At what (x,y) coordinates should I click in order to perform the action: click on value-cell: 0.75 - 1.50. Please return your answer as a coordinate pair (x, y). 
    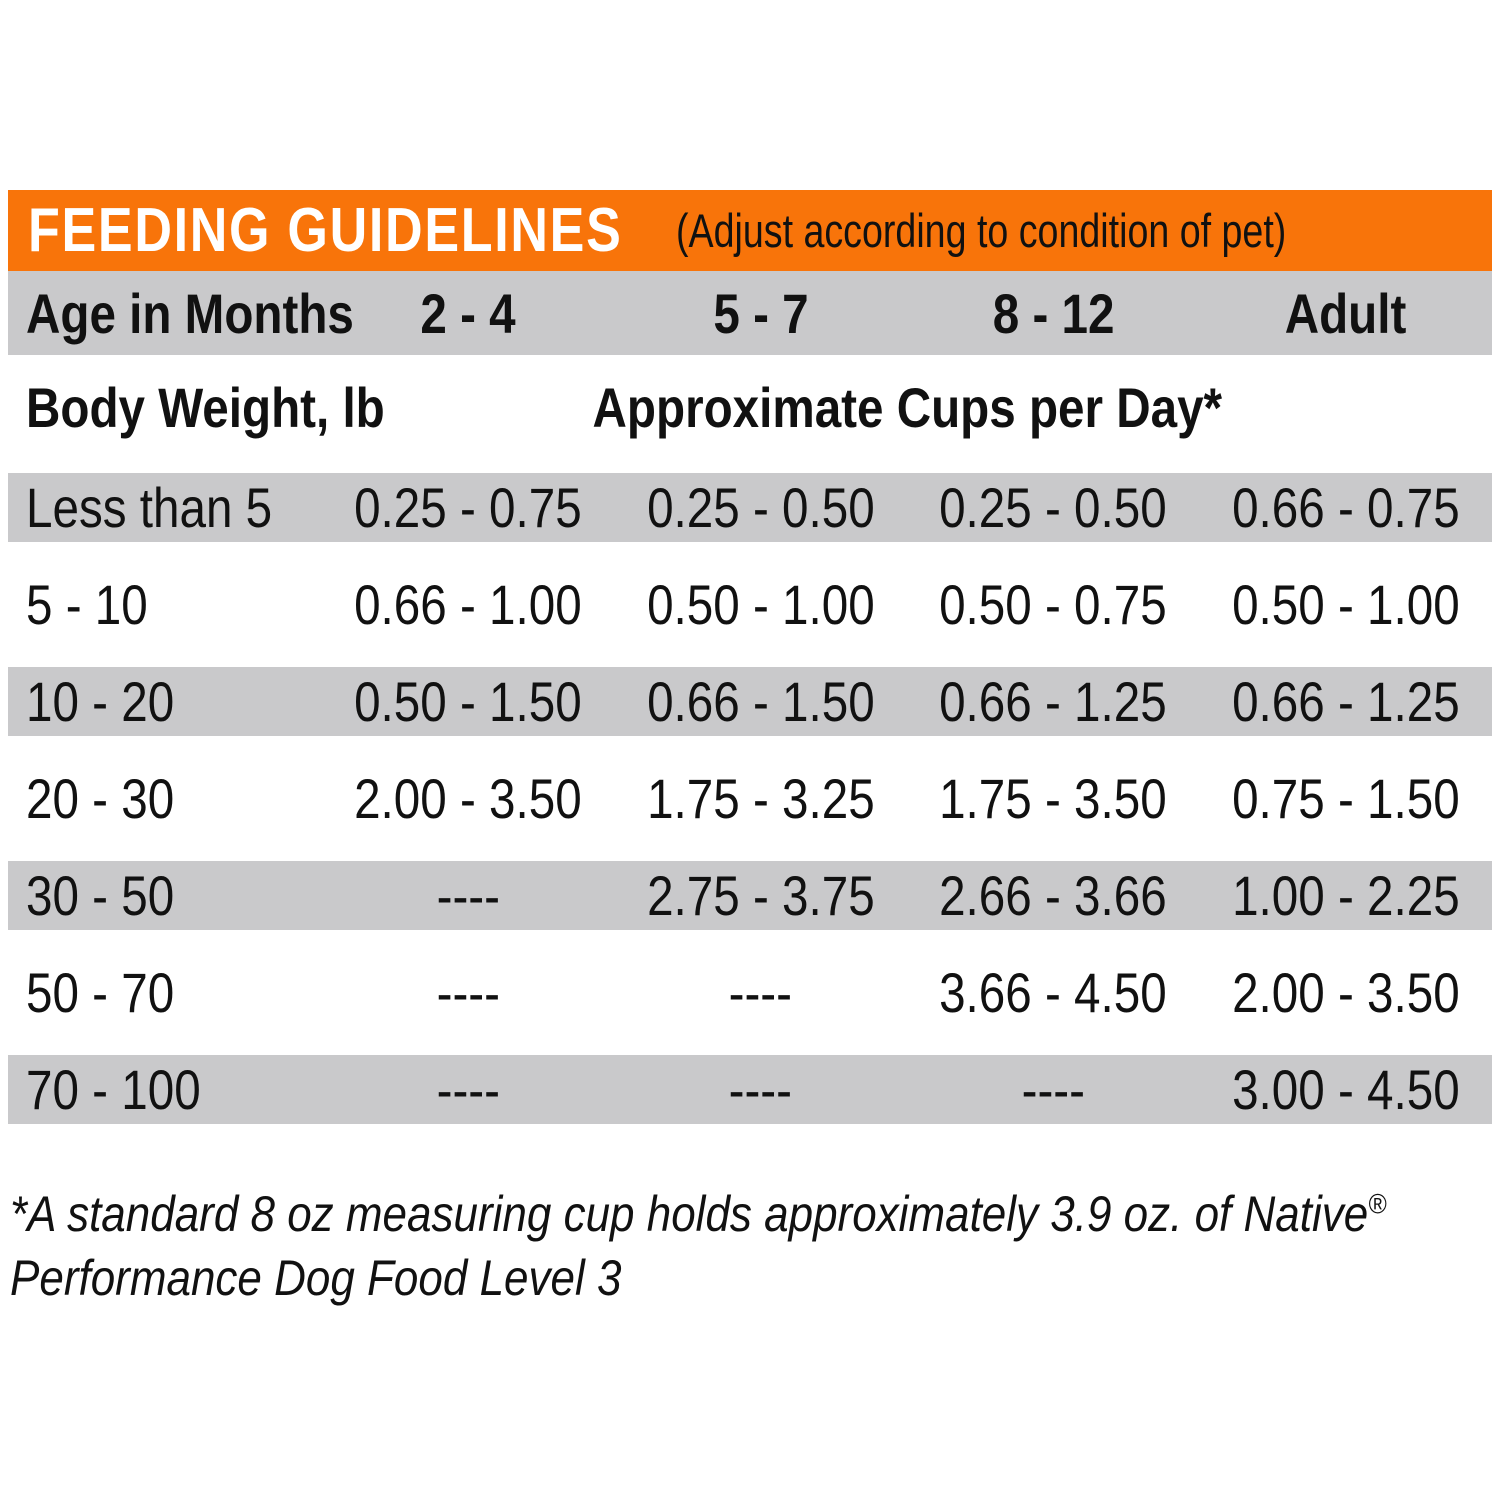
    Looking at the image, I should click on (1346, 798).